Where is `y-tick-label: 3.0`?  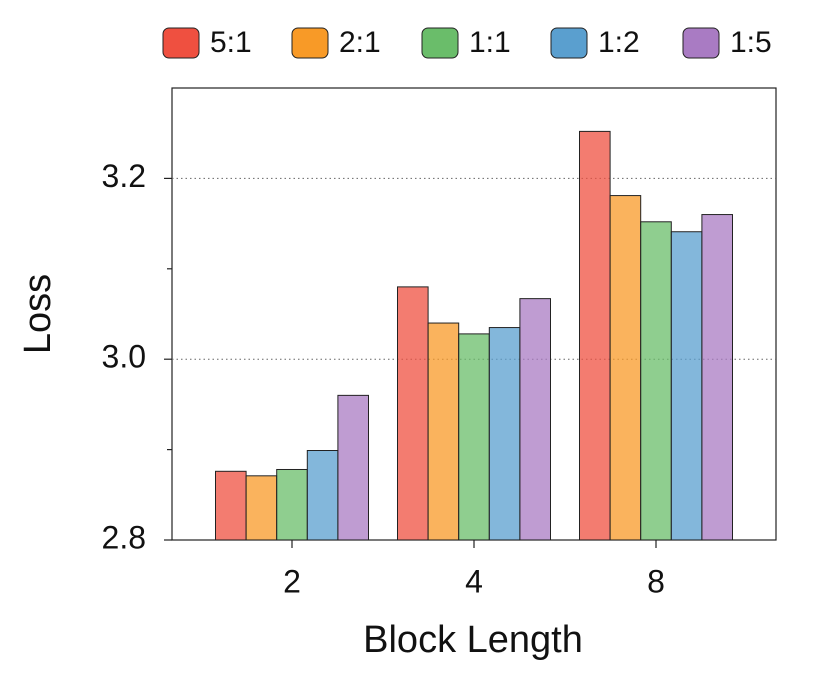 y-tick-label: 3.0 is located at coordinates (124, 357).